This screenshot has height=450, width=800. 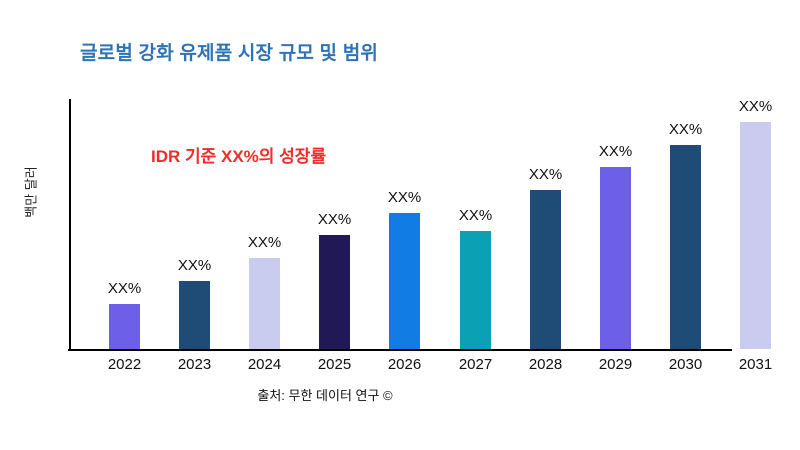 I want to click on bar-2025, so click(x=334, y=292).